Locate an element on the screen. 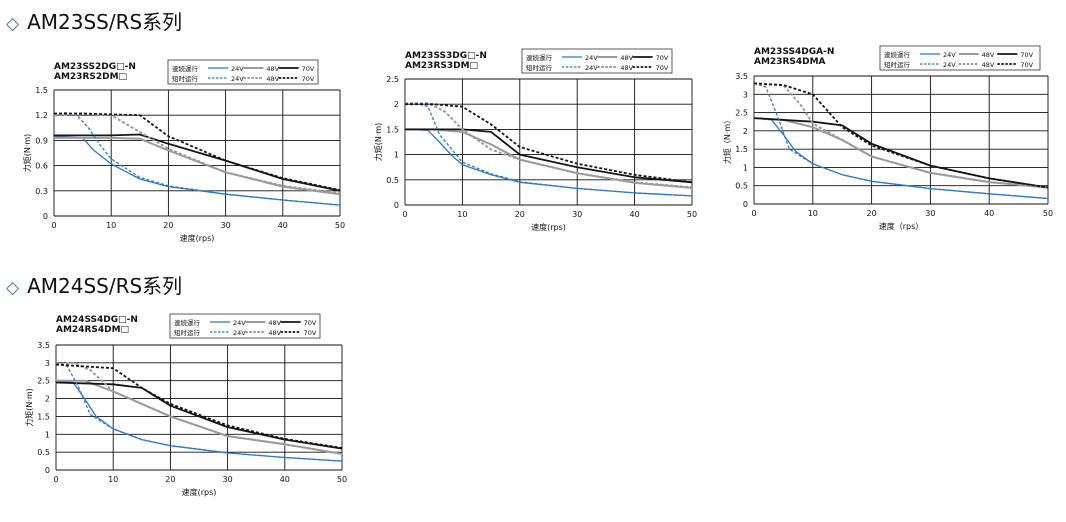 The image size is (1066, 522). model-title-line: AM23SS4DGA-N is located at coordinates (794, 52).